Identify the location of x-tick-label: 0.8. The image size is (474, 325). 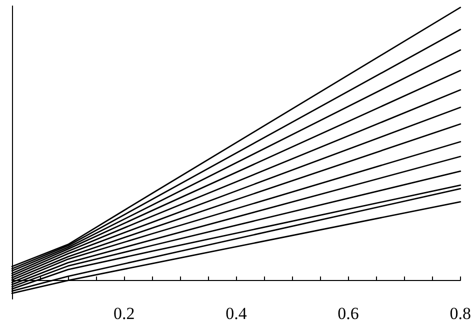
(460, 313).